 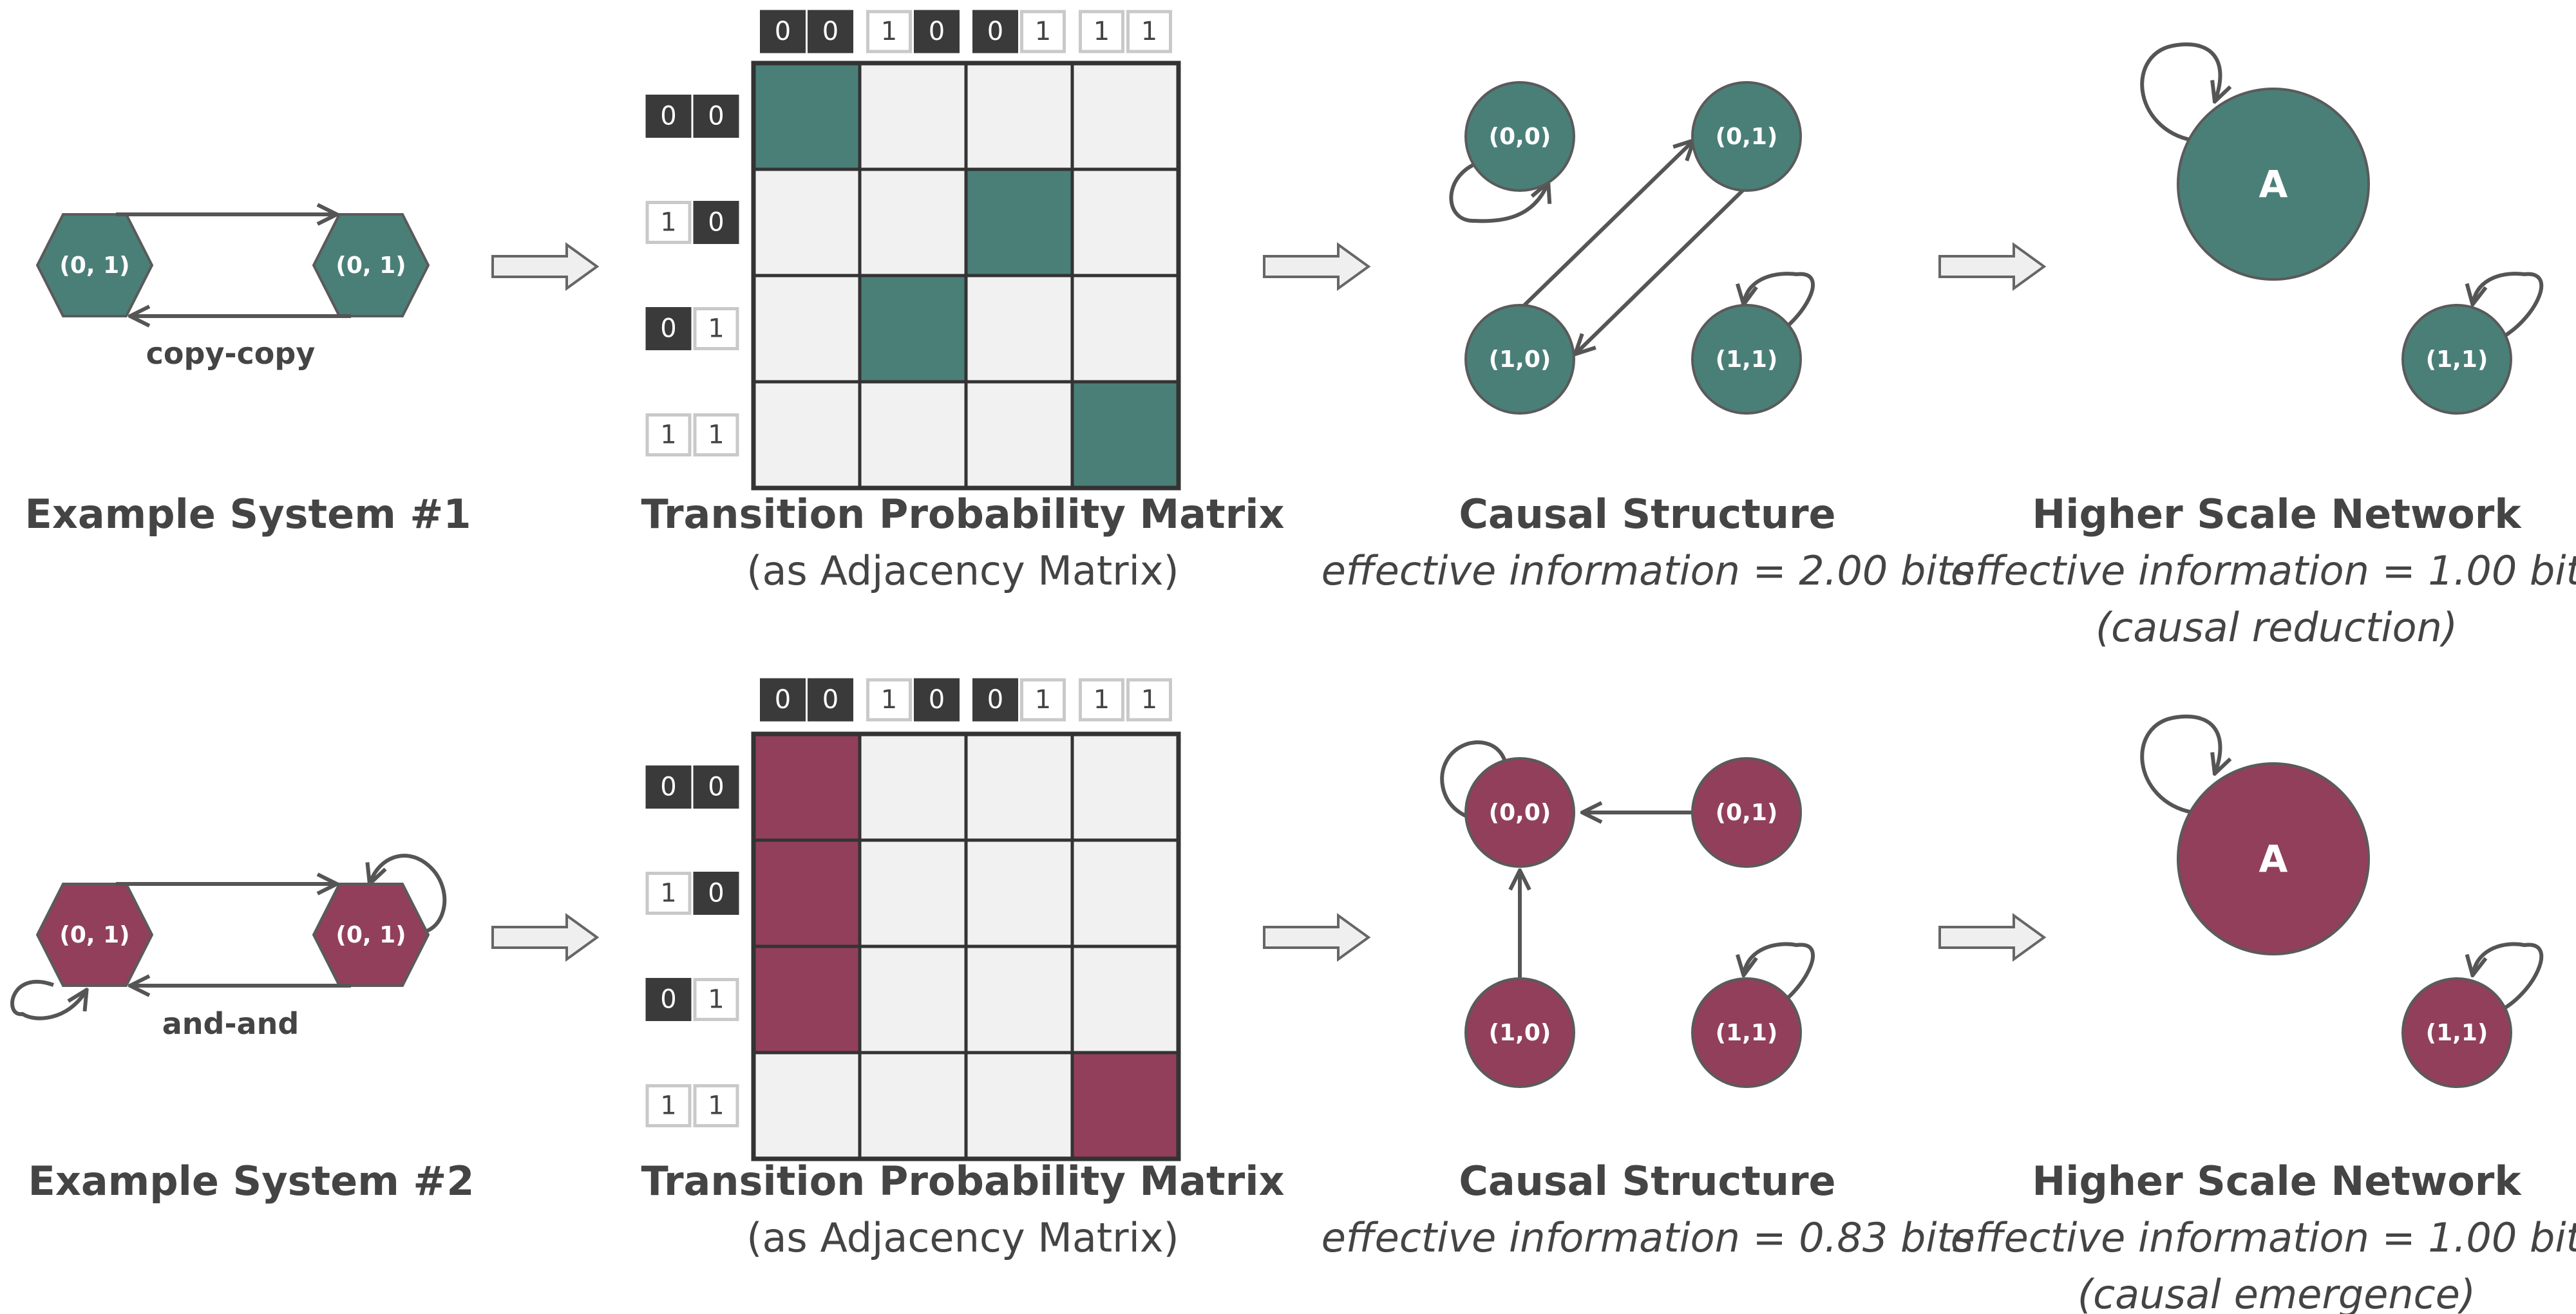 I want to click on higher-scale-network-1: A (1,1), so click(x=2342, y=228).